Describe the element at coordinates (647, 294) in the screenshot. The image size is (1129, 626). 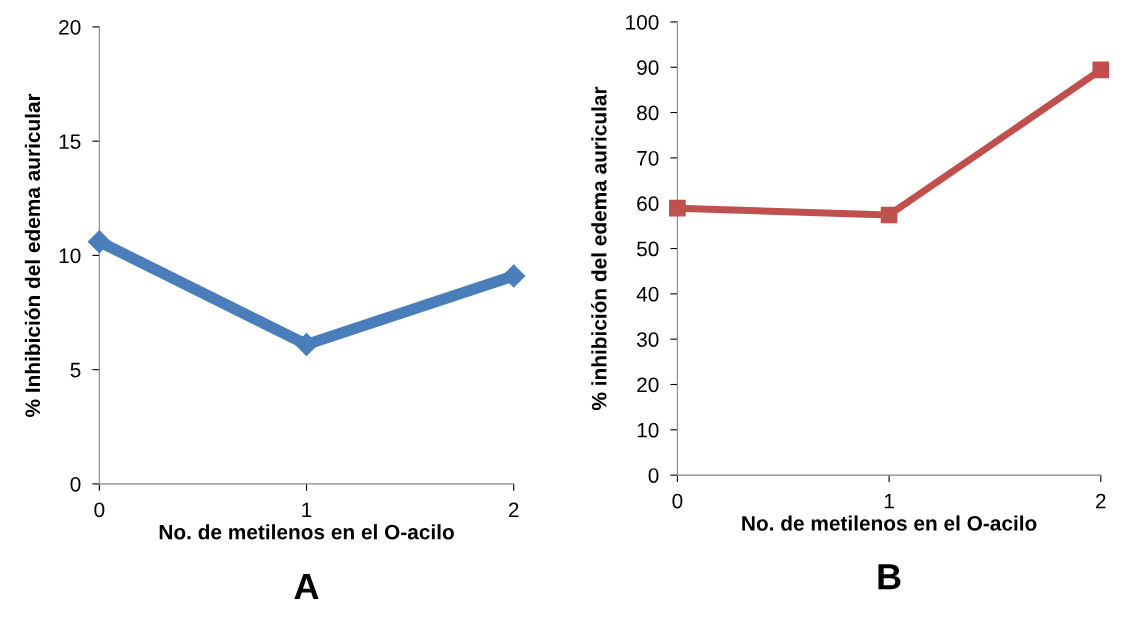
I see `y-tick-label: 40` at that location.